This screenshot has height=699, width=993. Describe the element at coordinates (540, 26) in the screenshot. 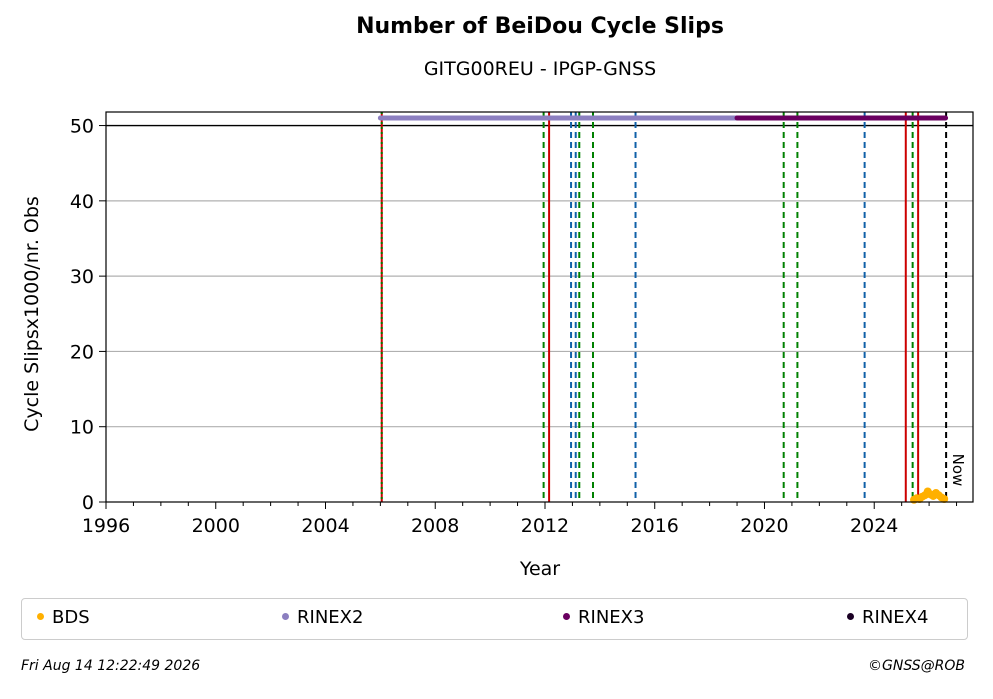

I see `chart-title: Number of BeiDou Cycle Slips` at that location.